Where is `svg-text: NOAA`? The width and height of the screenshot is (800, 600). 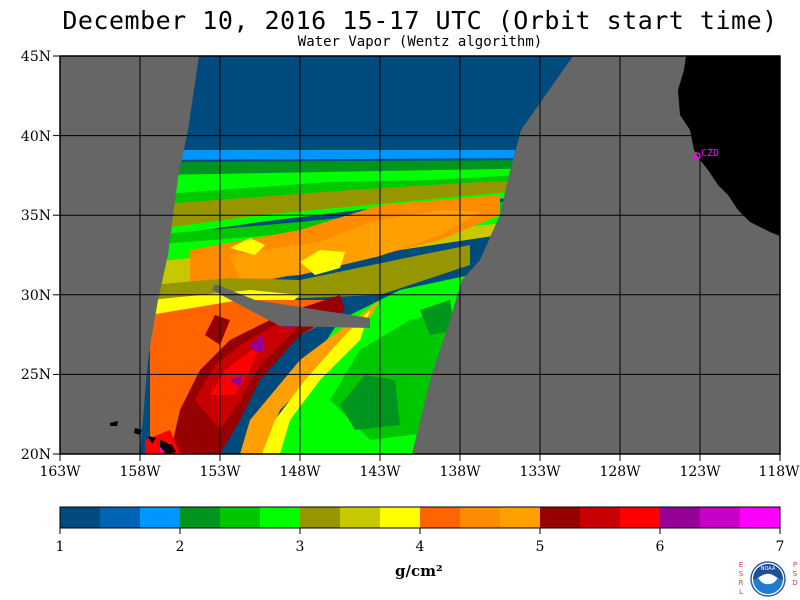
svg-text: NOAA is located at coordinates (768, 569).